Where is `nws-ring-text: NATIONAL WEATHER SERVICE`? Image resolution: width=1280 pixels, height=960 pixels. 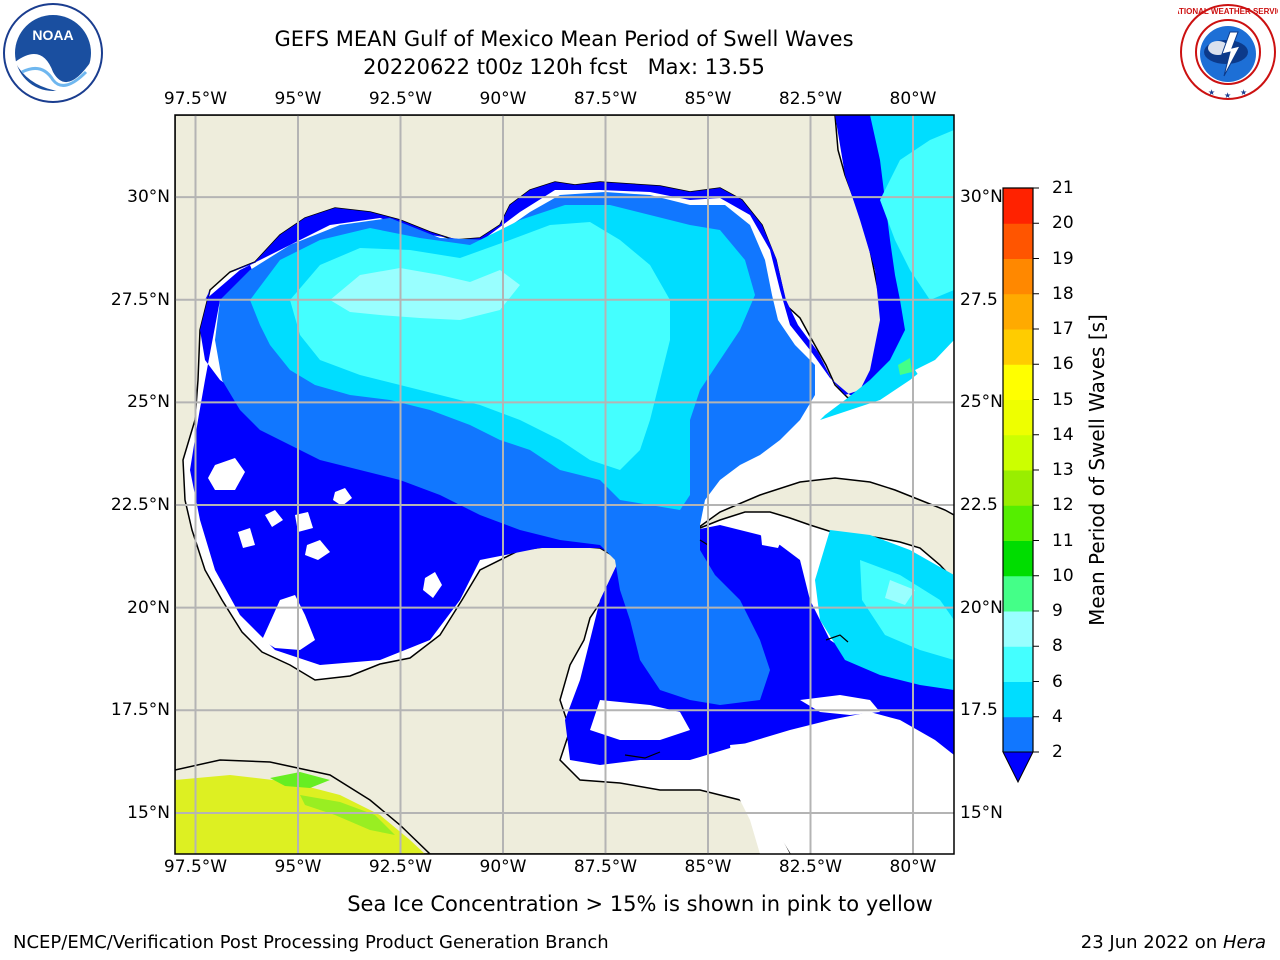 nws-ring-text: NATIONAL WEATHER SERVICE is located at coordinates (1228, 11).